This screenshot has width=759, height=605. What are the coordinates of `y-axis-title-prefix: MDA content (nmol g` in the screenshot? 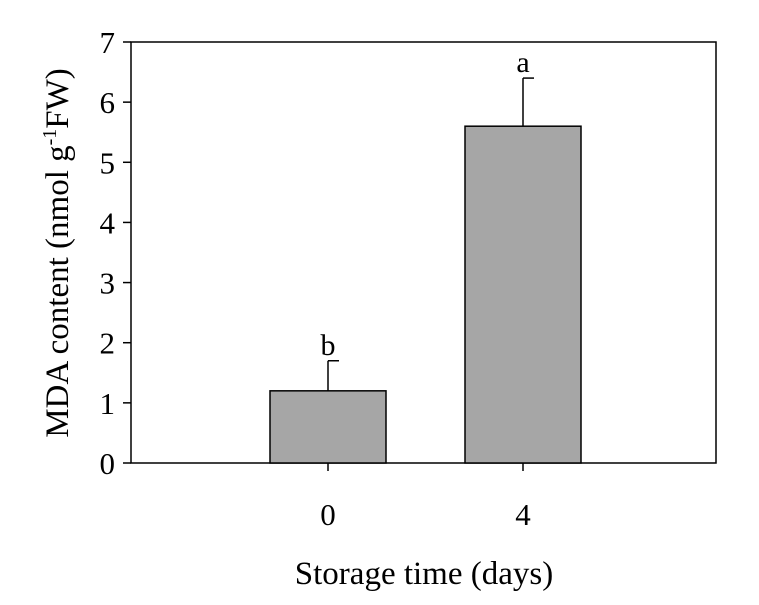 It's located at (58, 291).